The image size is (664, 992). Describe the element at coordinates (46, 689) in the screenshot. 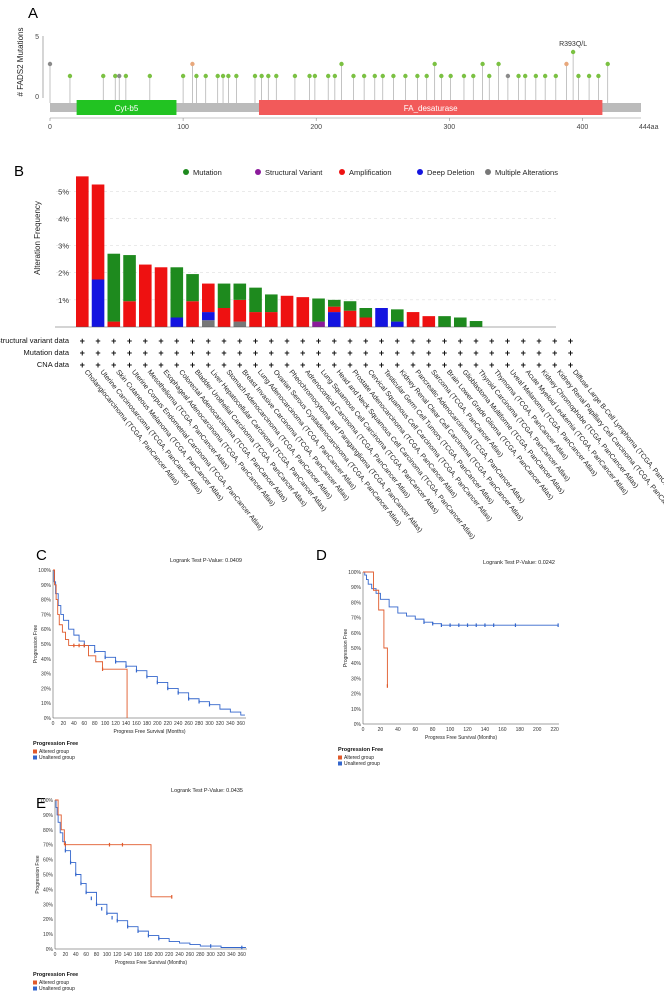

I see `km-y-tick-label: 20%` at that location.